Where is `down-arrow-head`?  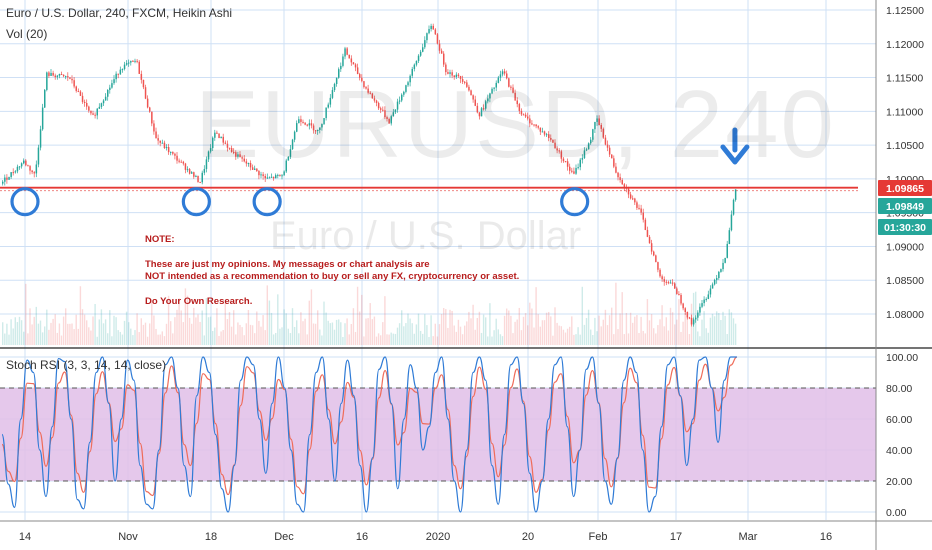 down-arrow-head is located at coordinates (735, 154).